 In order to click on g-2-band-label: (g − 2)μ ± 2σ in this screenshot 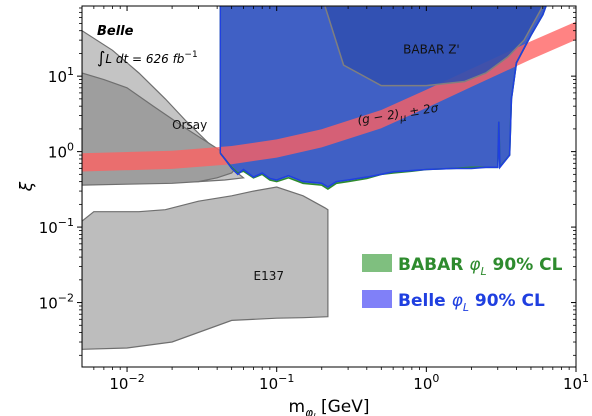, I will do `click(398, 116)`.